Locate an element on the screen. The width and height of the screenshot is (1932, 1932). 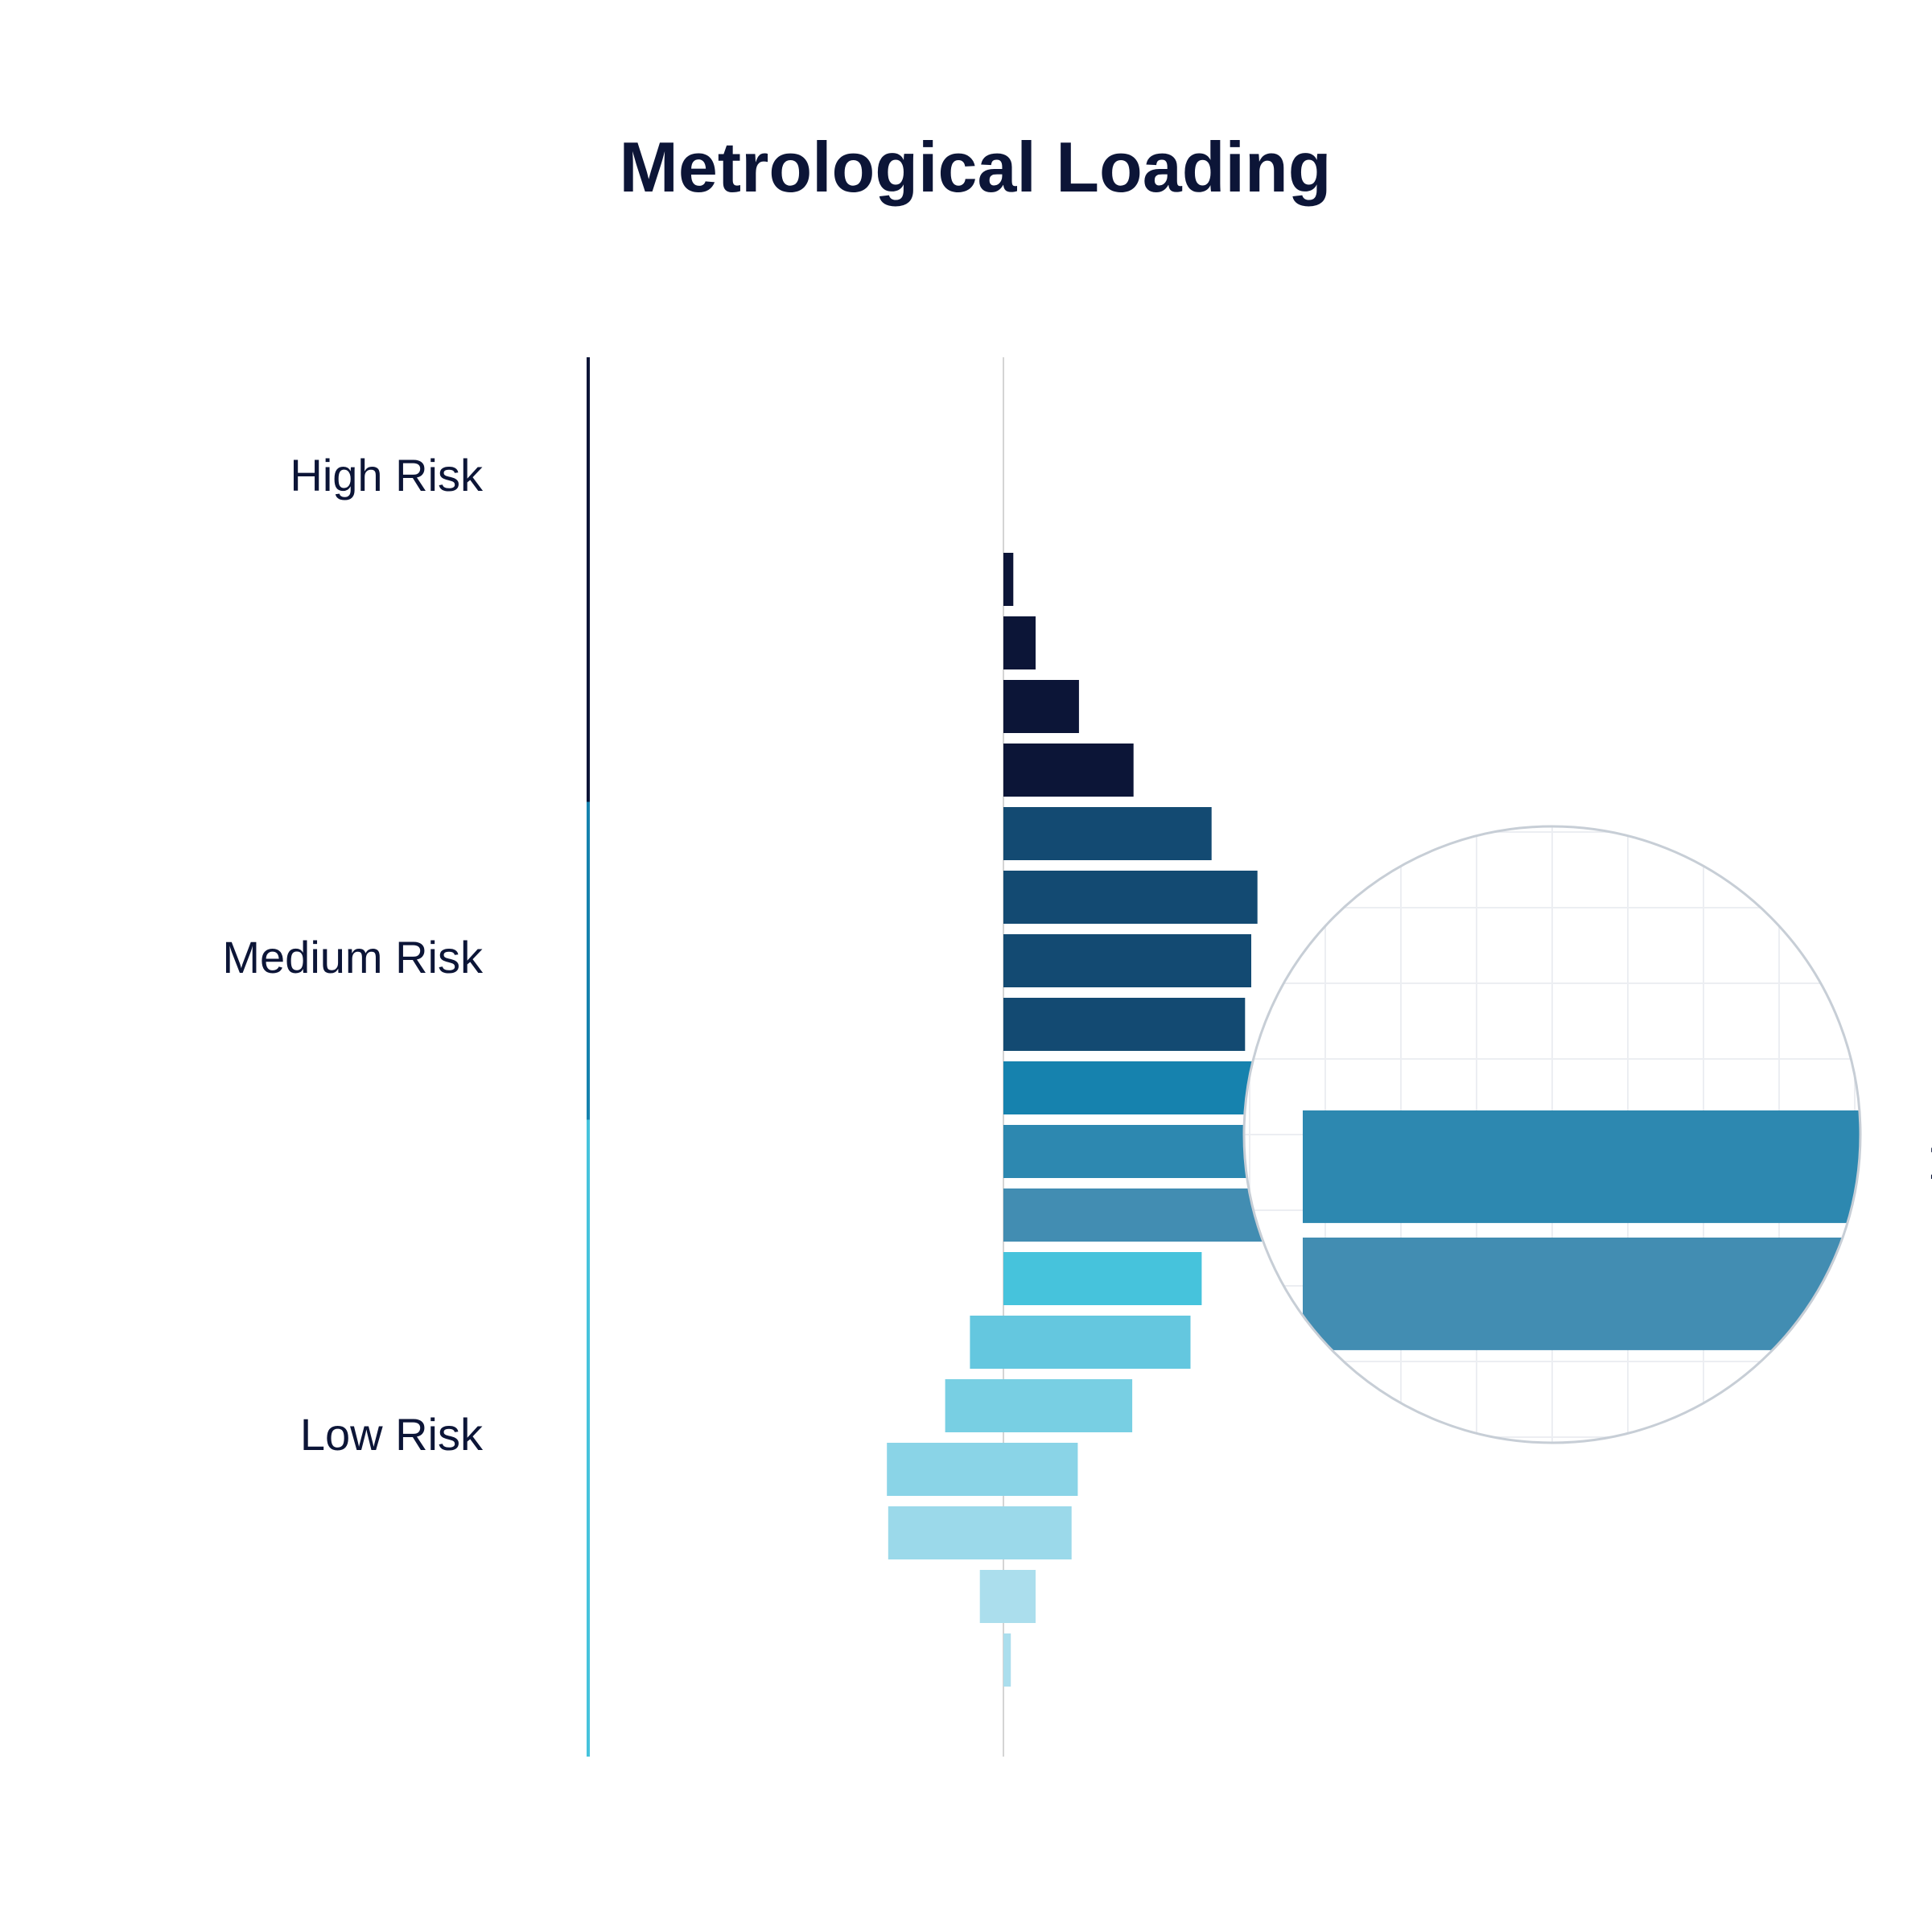
magnifier-labels: 236251 is located at coordinates (1930, 1163).